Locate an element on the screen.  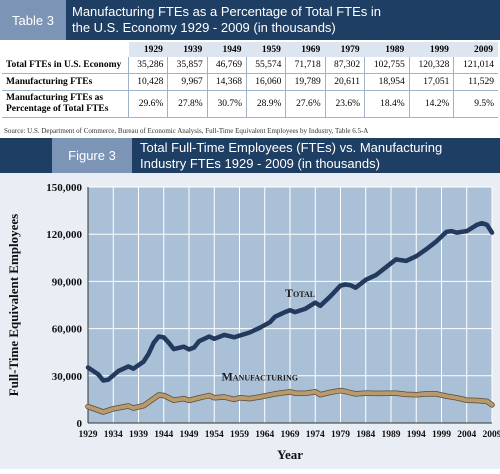
table-cell: 121,014 is located at coordinates (476, 65).